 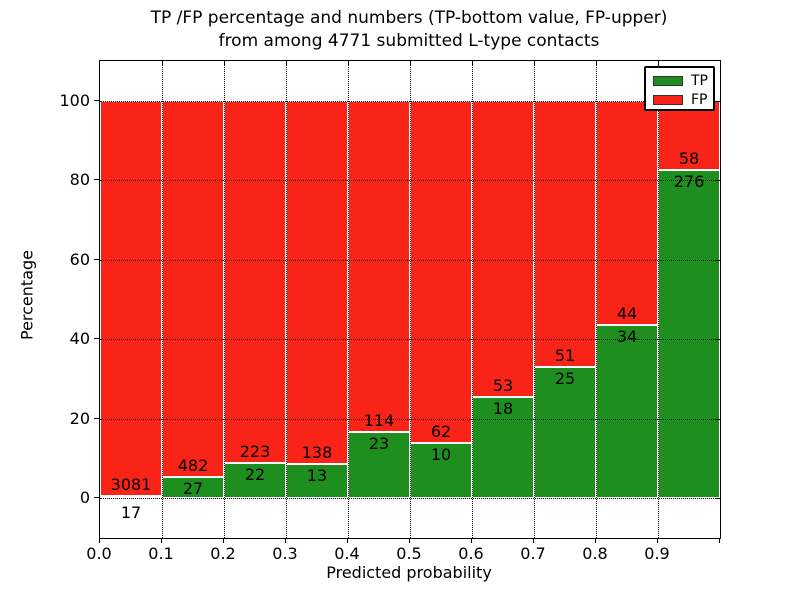 What do you see at coordinates (657, 553) in the screenshot?
I see `x-tick-label: 0.9` at bounding box center [657, 553].